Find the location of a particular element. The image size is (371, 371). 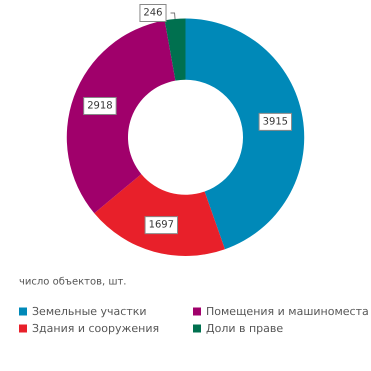

legend-label: Здания и сооружения is located at coordinates (96, 328).